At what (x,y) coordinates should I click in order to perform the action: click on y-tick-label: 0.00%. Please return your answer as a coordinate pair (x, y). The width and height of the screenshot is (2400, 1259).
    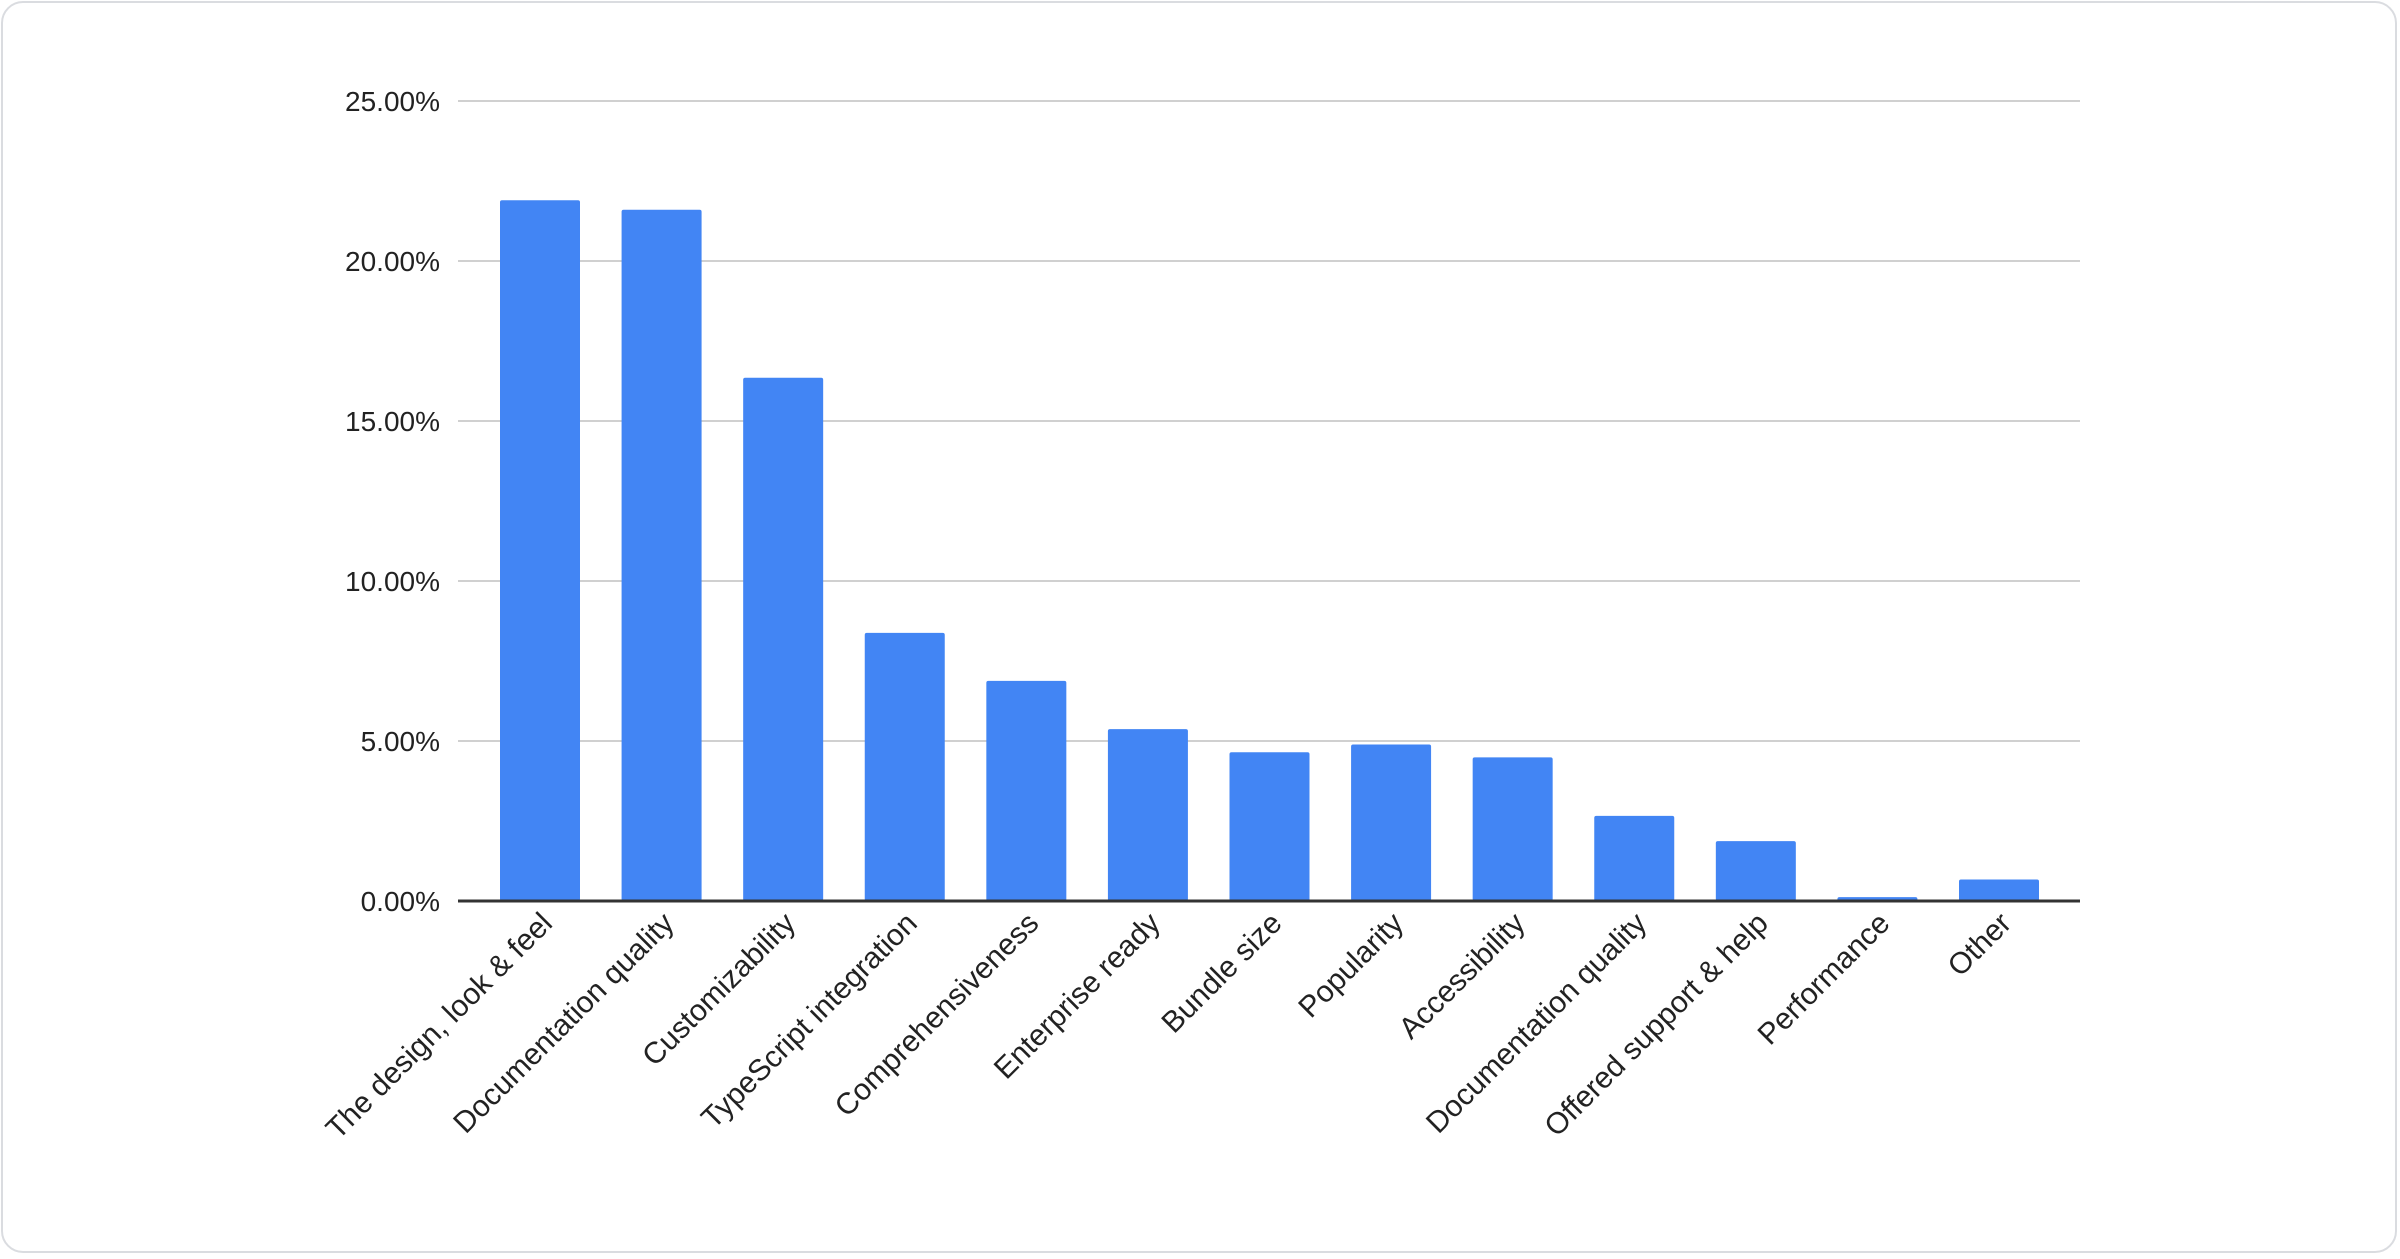
    Looking at the image, I should click on (400, 901).